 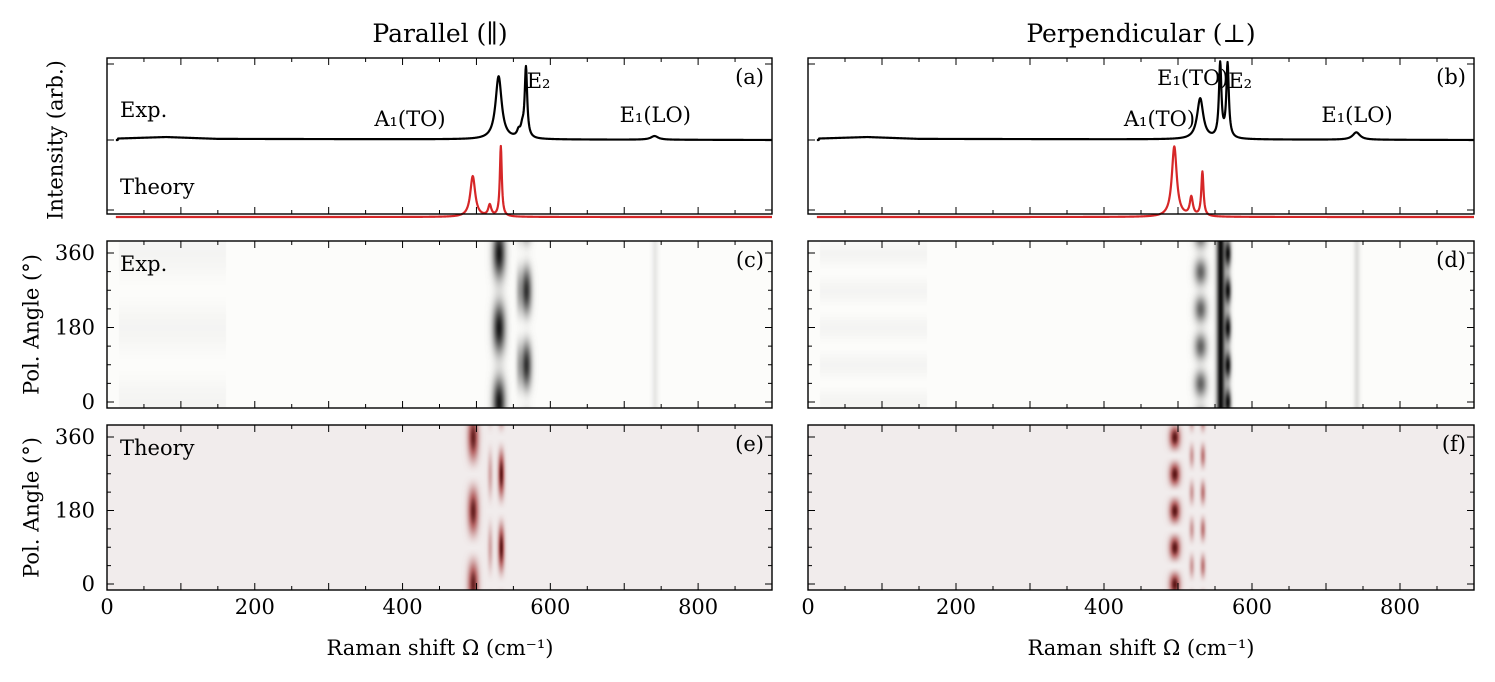 I want to click on panel-b-series-theory, so click(x=1145, y=182).